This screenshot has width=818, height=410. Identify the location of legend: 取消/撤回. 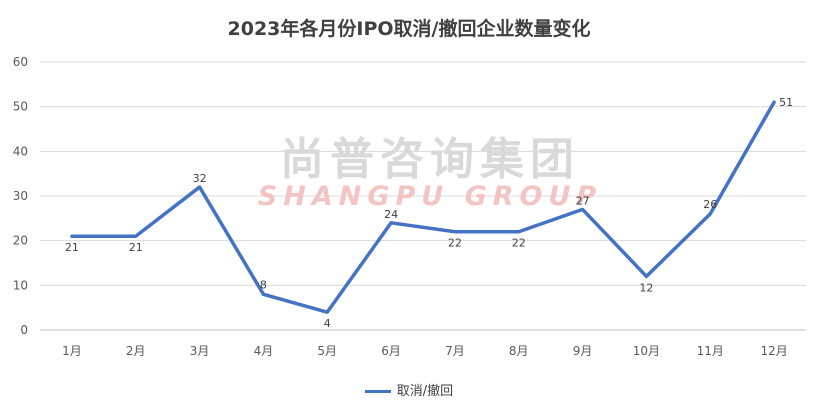
(409, 389).